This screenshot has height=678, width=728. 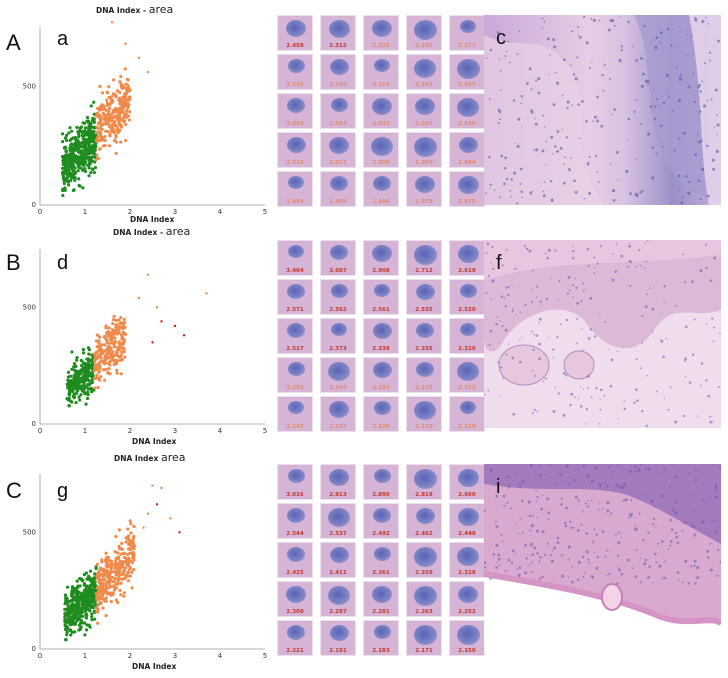 What do you see at coordinates (424, 271) in the screenshot?
I see `dna-index-value: 2.712` at bounding box center [424, 271].